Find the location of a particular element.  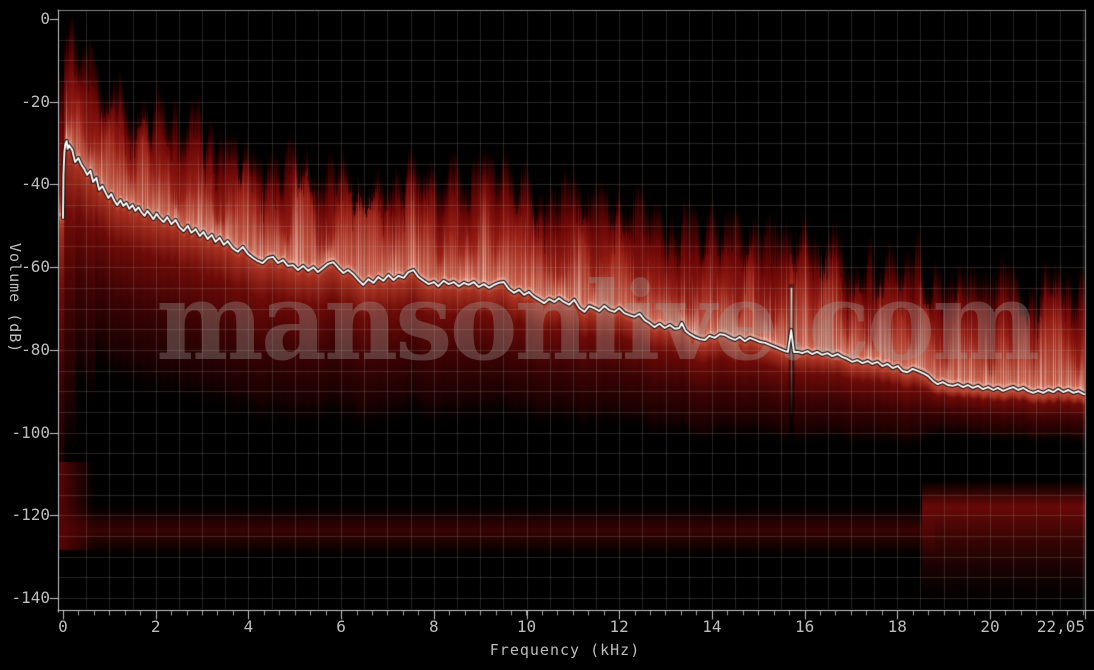

x-tick-label: 10 is located at coordinates (526, 626).